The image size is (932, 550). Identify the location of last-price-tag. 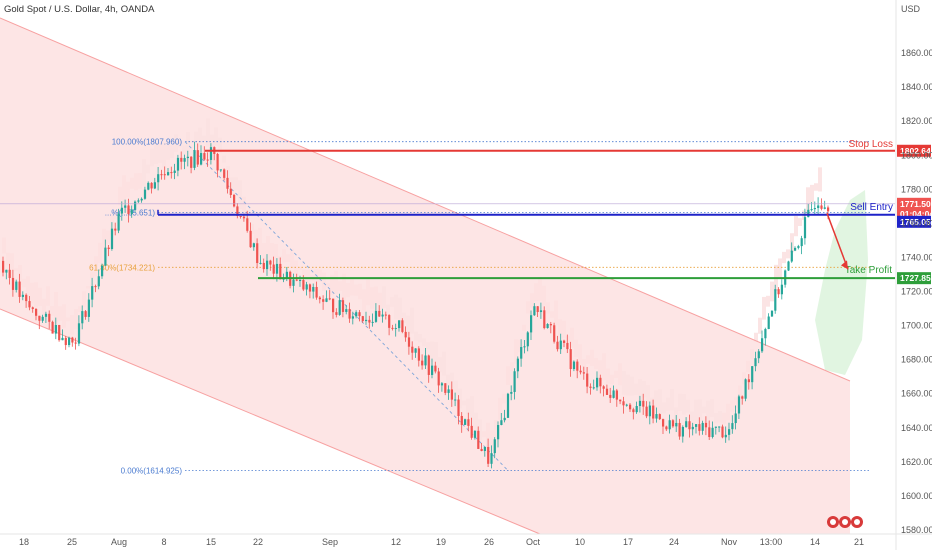
(914, 208).